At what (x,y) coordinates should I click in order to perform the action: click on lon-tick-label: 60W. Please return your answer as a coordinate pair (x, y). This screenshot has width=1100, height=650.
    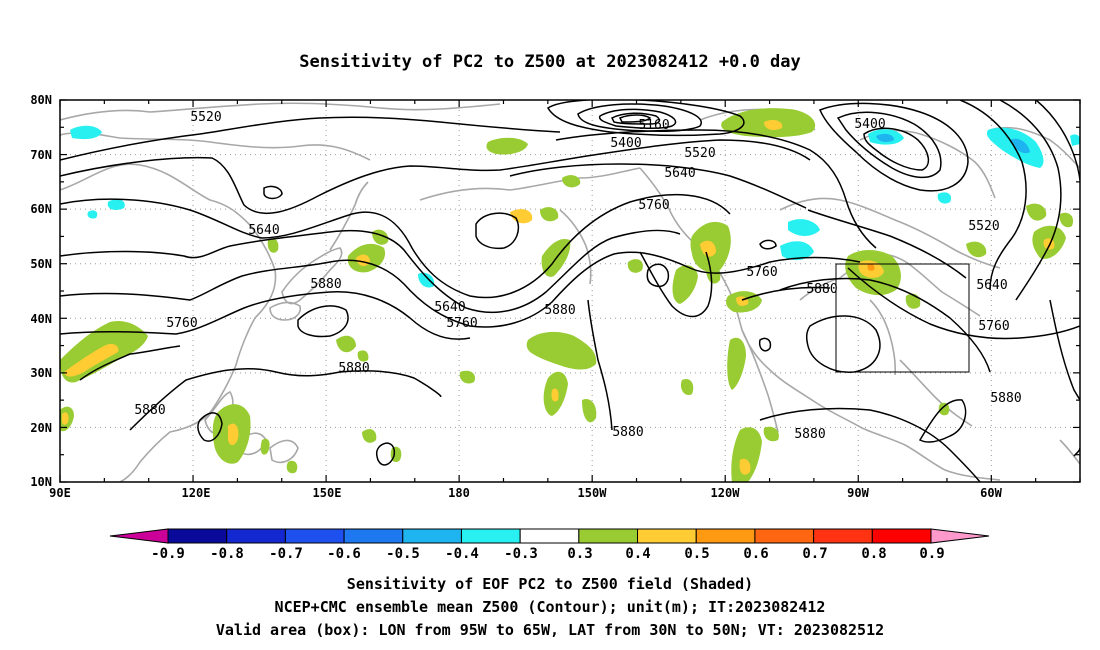
    Looking at the image, I should click on (991, 493).